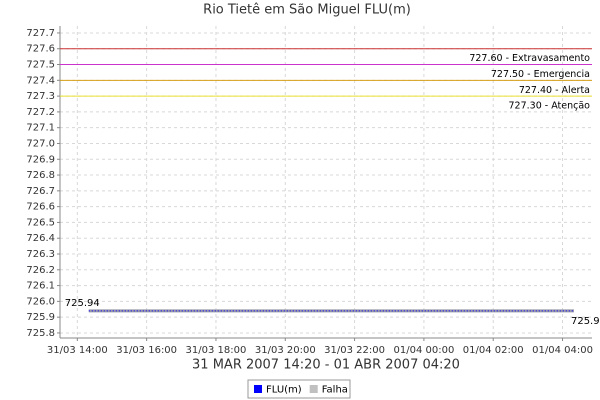 The height and width of the screenshot is (400, 600). I want to click on y-tick-label: 725.9, so click(40, 317).